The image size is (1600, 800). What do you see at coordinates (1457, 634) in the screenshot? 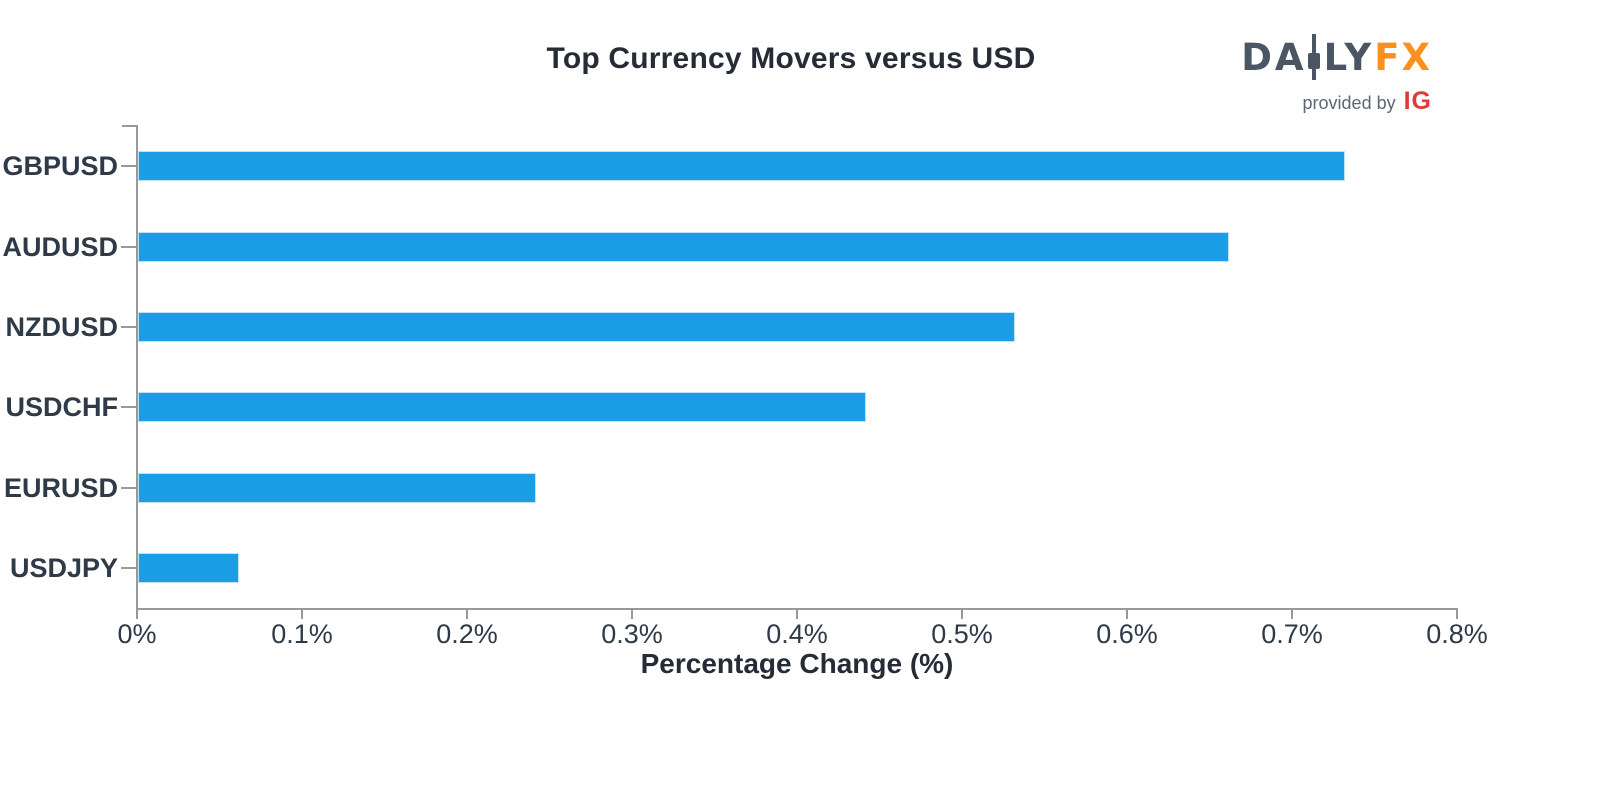
I see `x-axis-tick-label: 0.8%` at bounding box center [1457, 634].